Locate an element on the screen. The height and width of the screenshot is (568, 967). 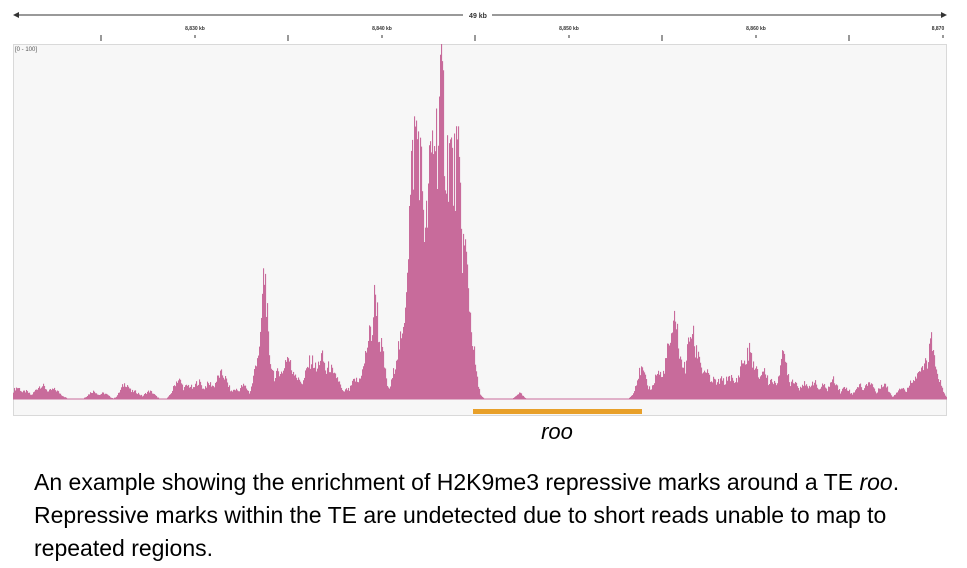
ruler-tick-label: 8,840 kb is located at coordinates (382, 29).